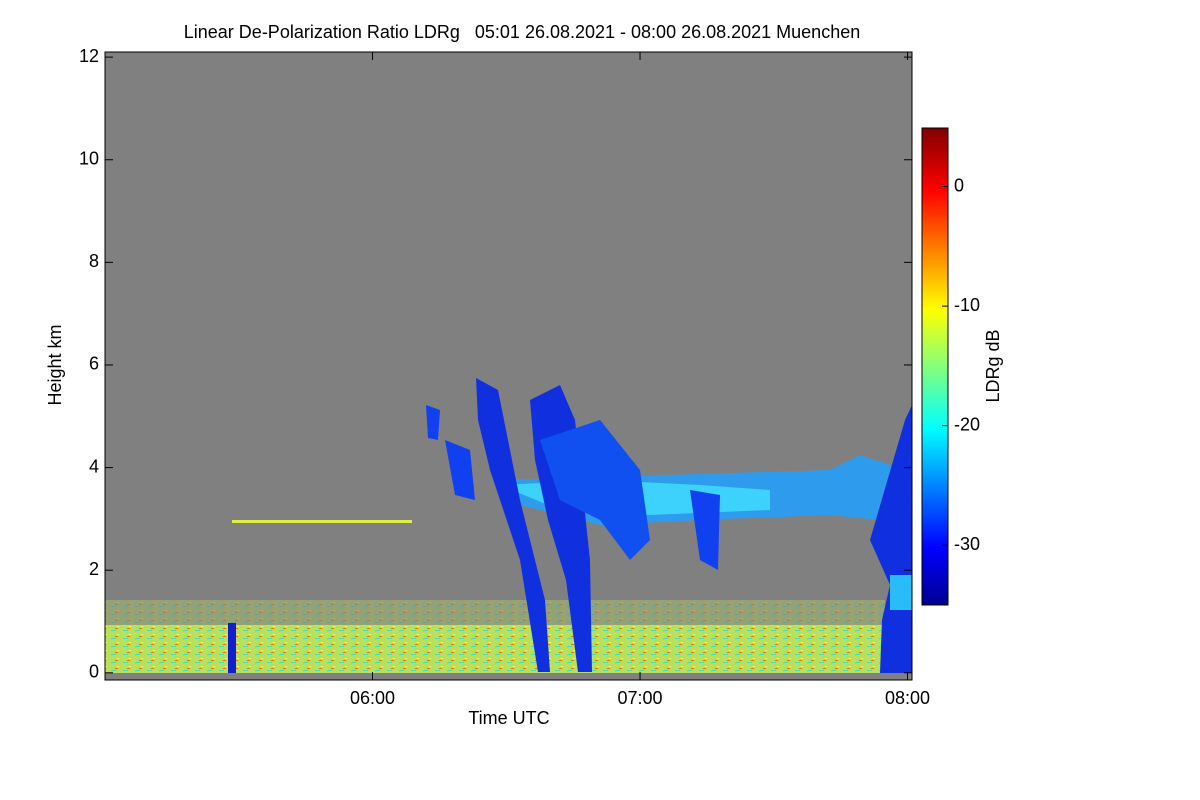  Describe the element at coordinates (94, 466) in the screenshot. I see `y-tick-label: 4` at that location.